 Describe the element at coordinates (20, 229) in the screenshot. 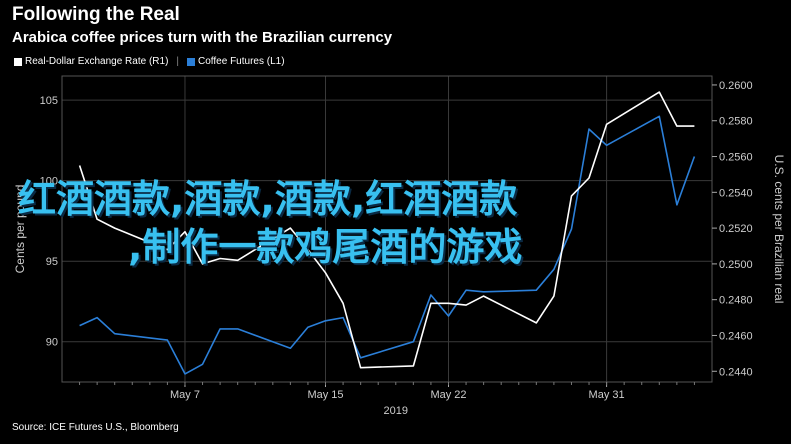

I see `left-axis-title: Cents per pound` at that location.